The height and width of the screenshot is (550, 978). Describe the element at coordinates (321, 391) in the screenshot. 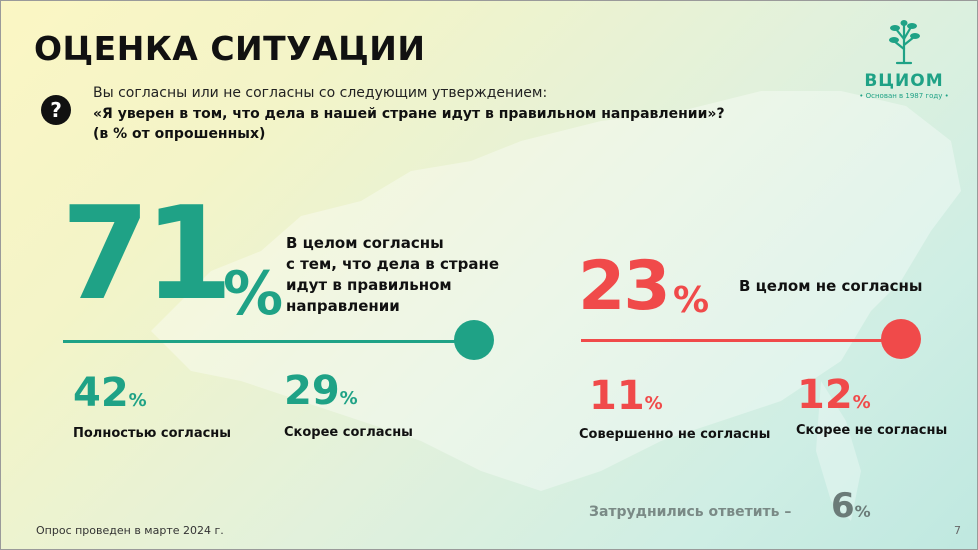

I see `rather-agree-value: 29%` at that location.